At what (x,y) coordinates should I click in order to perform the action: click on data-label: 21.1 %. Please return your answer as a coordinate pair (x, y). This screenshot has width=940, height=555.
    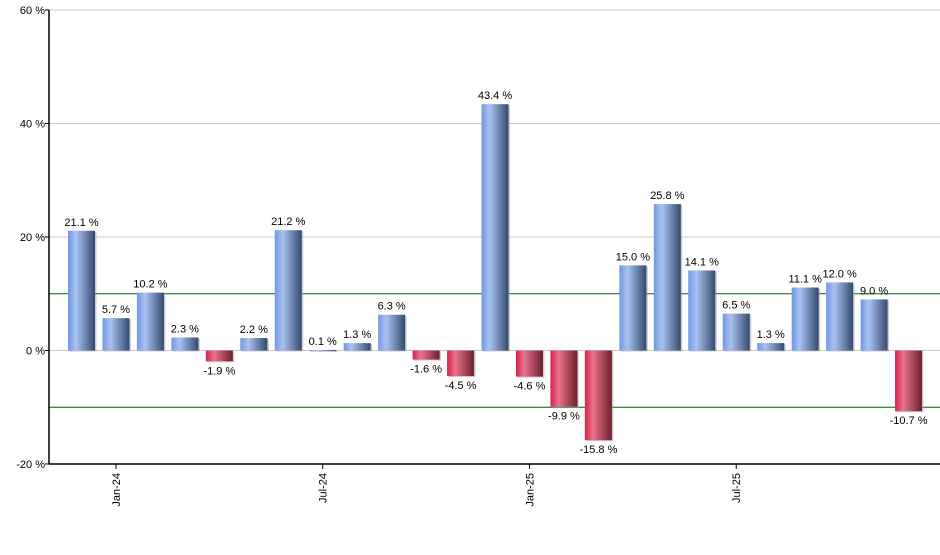
    Looking at the image, I should click on (81, 223).